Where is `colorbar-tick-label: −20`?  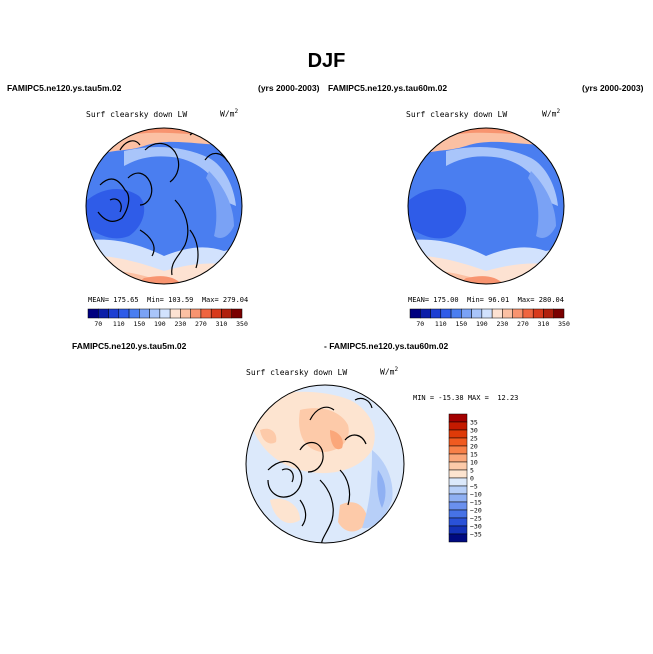
colorbar-tick-label: −20 is located at coordinates (476, 511).